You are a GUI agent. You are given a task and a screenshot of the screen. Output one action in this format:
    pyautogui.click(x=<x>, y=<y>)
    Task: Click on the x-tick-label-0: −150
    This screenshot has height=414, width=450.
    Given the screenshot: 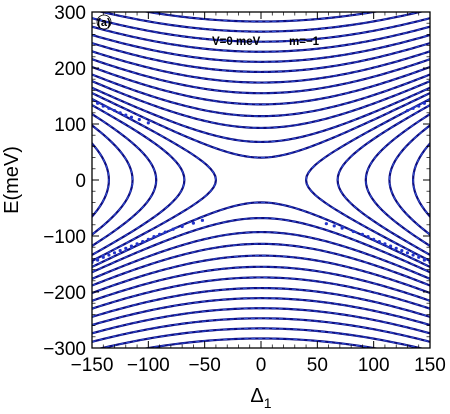 What is the action you would take?
    pyautogui.click(x=92, y=365)
    